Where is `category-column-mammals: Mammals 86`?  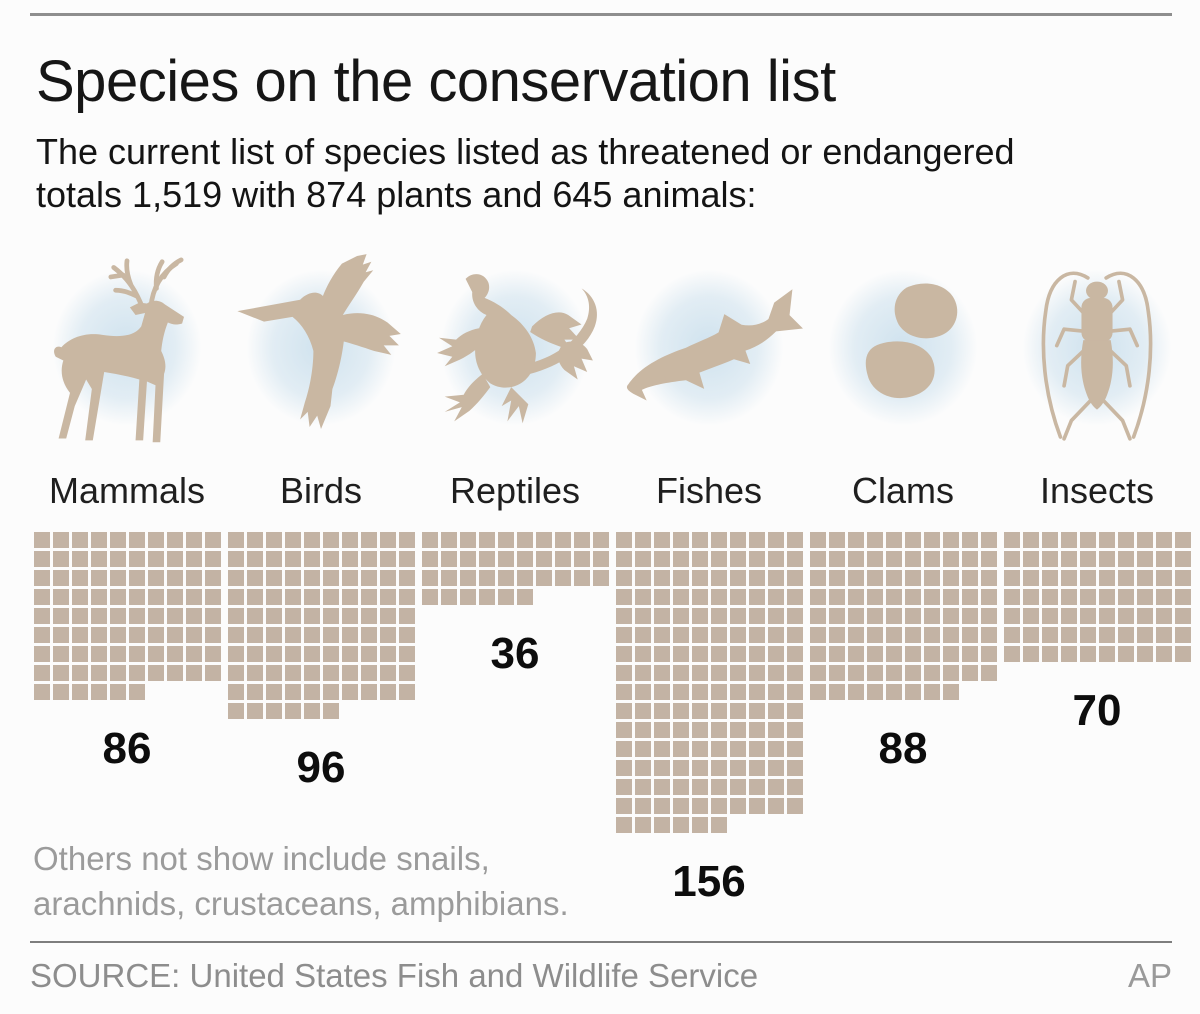 category-column-mammals: Mammals 86 is located at coordinates (127, 576).